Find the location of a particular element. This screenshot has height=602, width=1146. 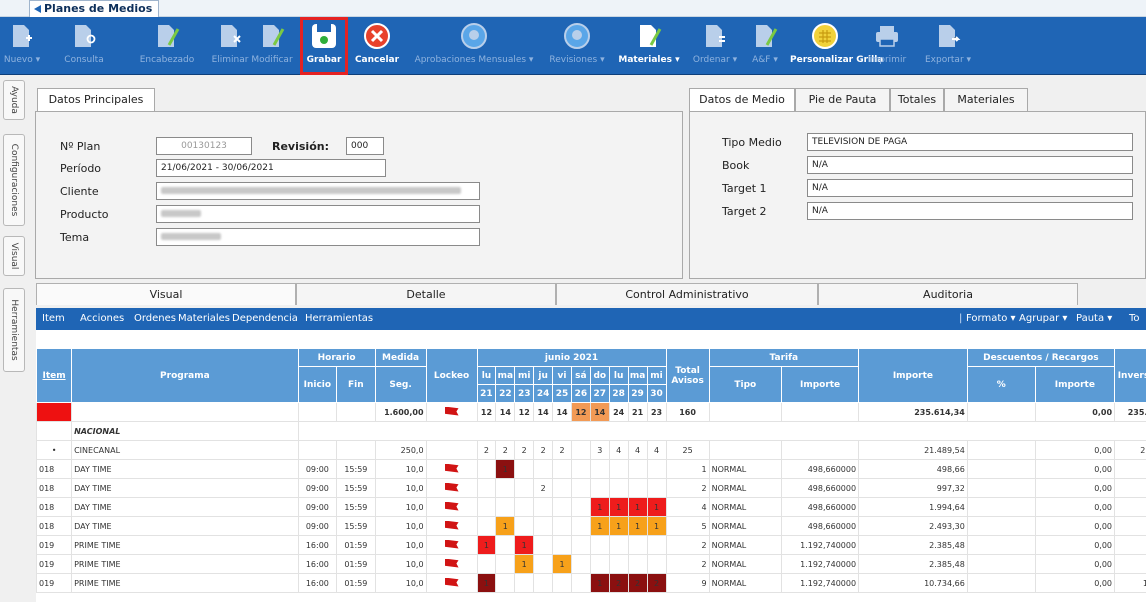

group-row: NACIONAL is located at coordinates (591, 431).